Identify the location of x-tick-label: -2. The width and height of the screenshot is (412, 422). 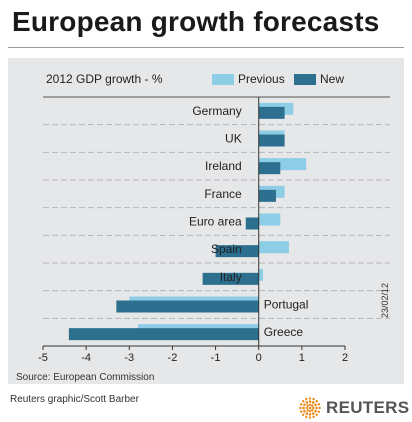
(173, 358).